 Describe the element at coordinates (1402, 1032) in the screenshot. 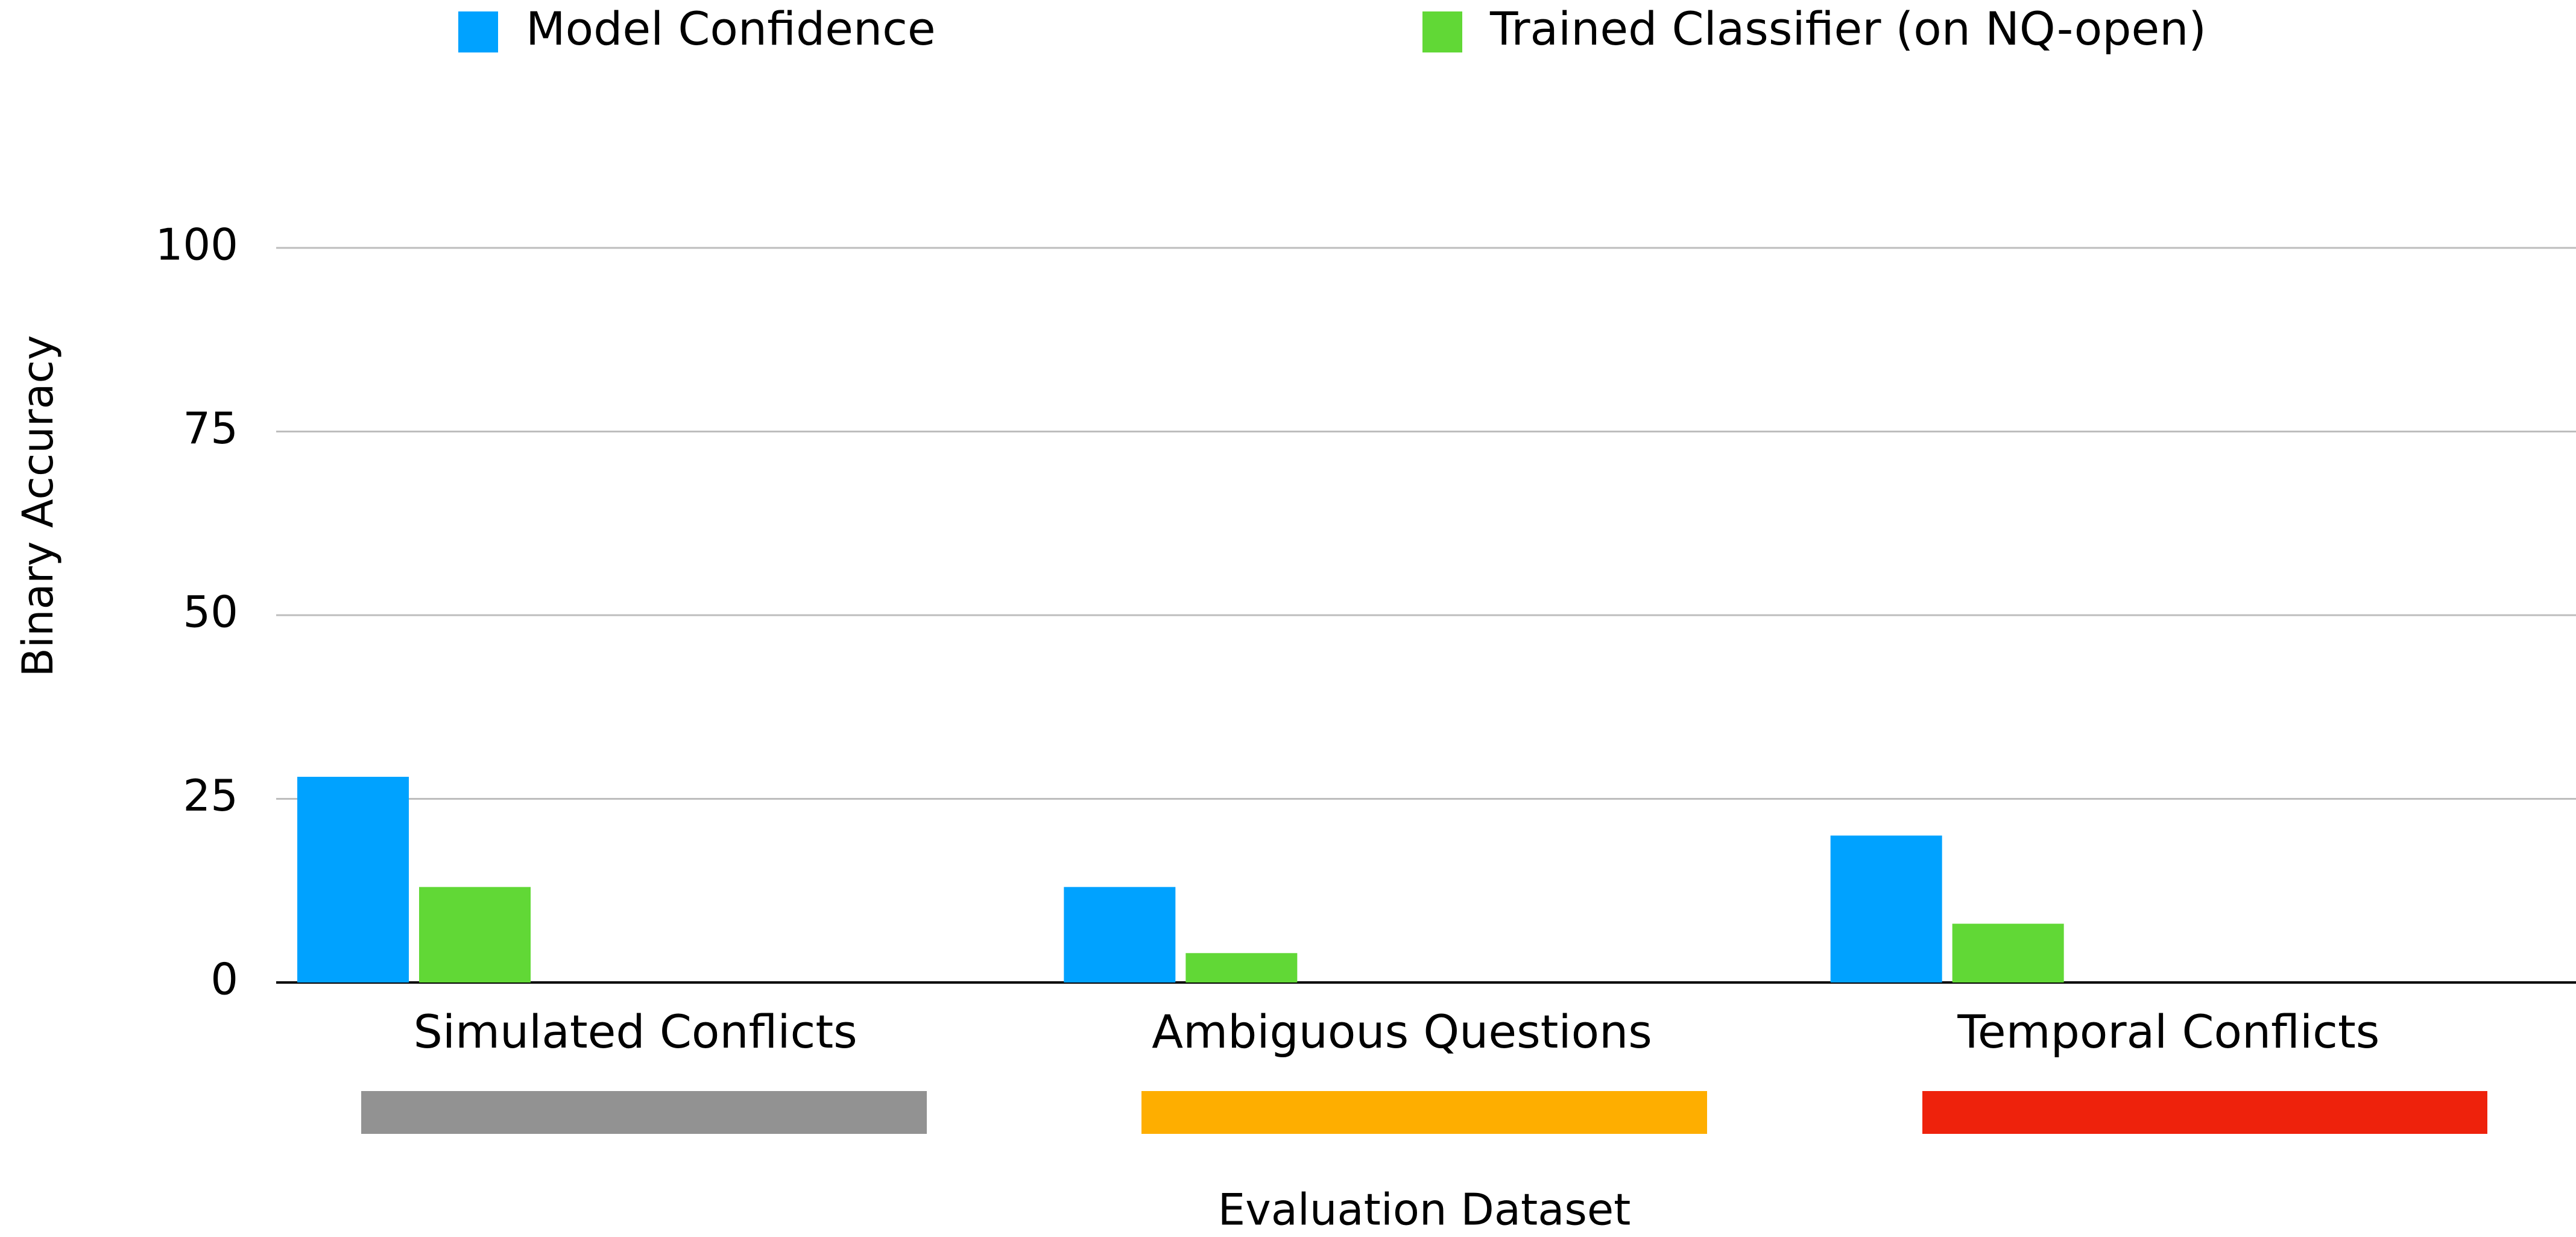

I see `x-tick-label: Ambiguous Questions` at that location.